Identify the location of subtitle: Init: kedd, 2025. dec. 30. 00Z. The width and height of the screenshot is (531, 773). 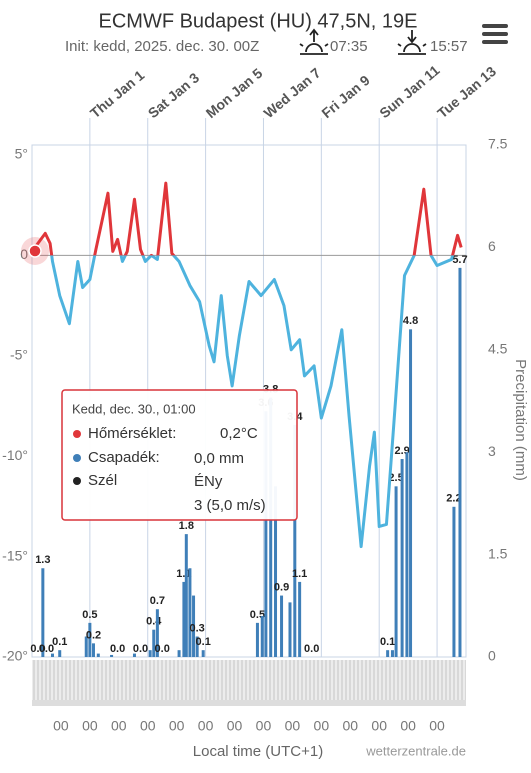
(162, 46).